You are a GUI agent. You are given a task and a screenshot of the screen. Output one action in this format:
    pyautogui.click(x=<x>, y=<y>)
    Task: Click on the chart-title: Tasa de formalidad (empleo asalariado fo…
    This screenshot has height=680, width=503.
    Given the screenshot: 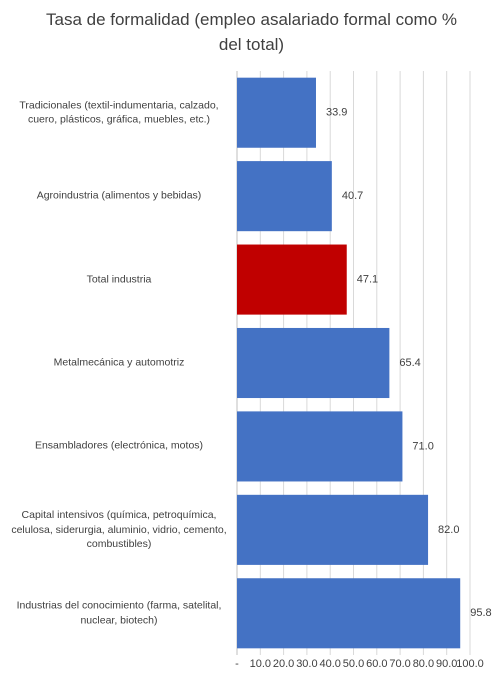 What is the action you would take?
    pyautogui.click(x=251, y=32)
    